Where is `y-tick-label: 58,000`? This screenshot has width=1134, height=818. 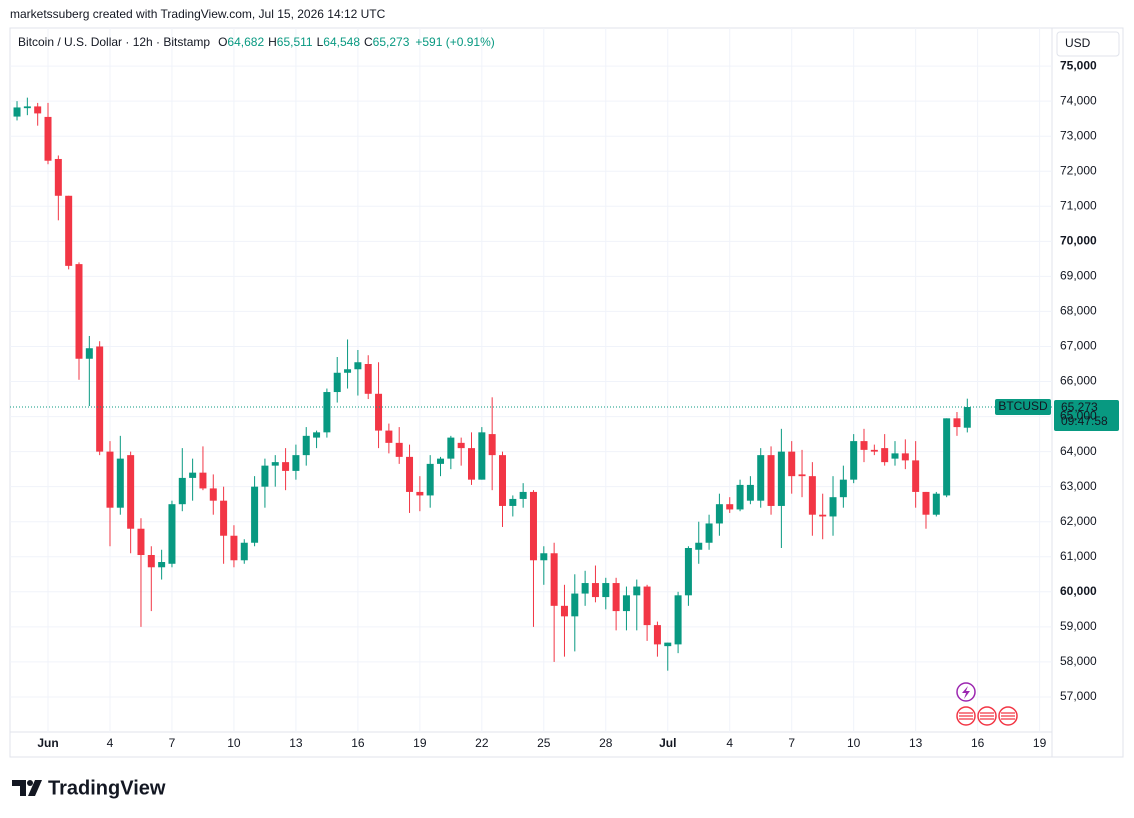 y-tick-label: 58,000 is located at coordinates (1078, 661).